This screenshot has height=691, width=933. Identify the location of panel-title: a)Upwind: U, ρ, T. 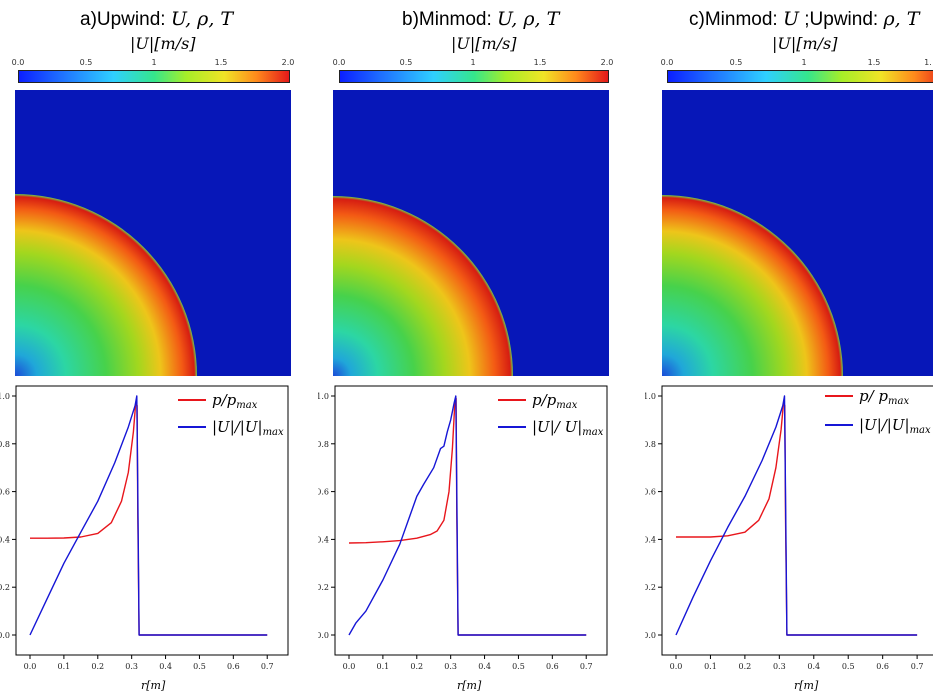
(156, 19).